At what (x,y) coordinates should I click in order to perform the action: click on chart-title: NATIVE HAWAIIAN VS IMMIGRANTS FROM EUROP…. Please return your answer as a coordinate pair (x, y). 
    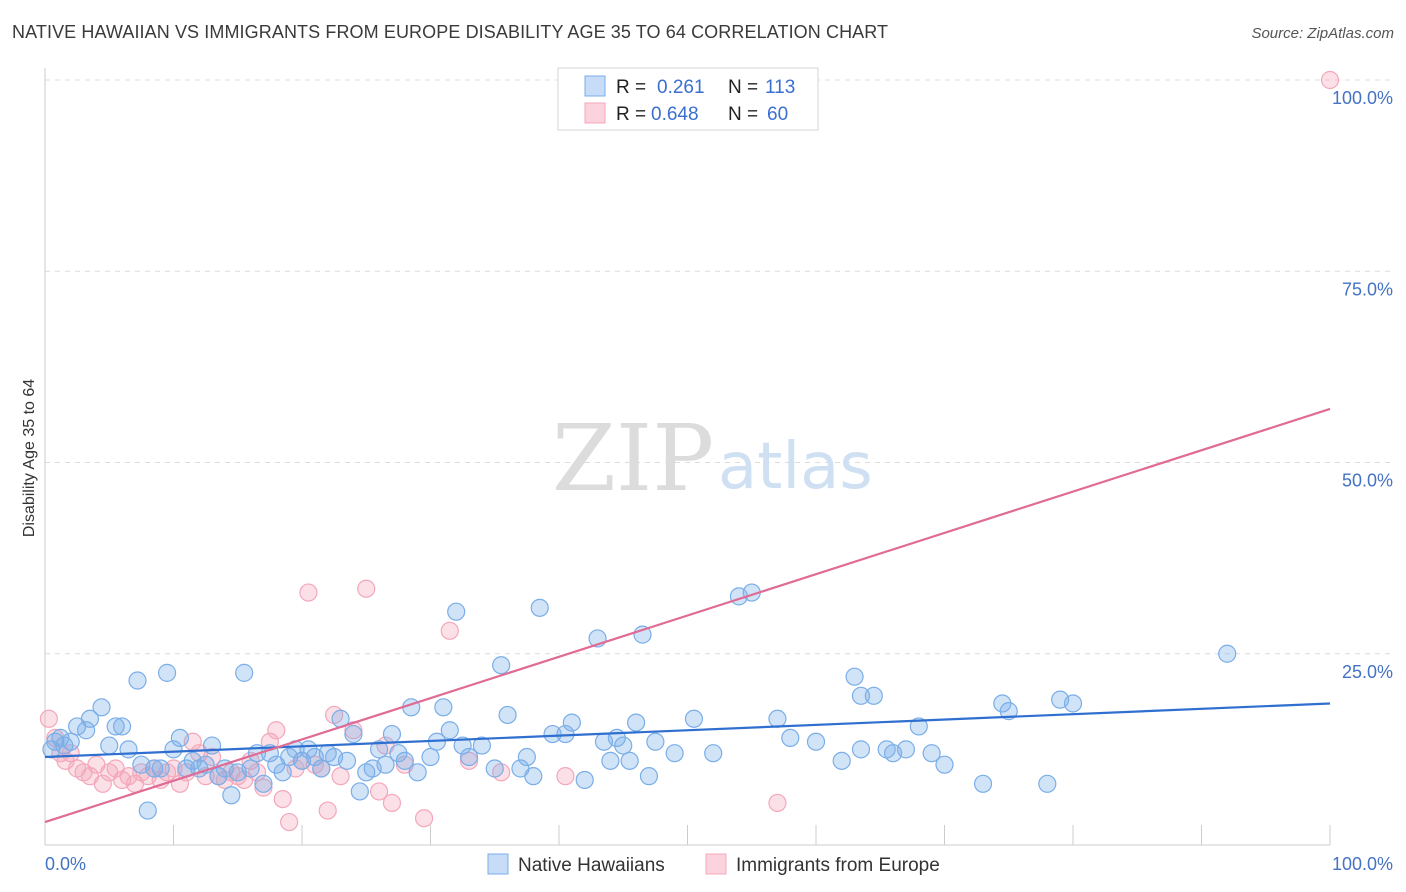
    Looking at the image, I should click on (450, 32).